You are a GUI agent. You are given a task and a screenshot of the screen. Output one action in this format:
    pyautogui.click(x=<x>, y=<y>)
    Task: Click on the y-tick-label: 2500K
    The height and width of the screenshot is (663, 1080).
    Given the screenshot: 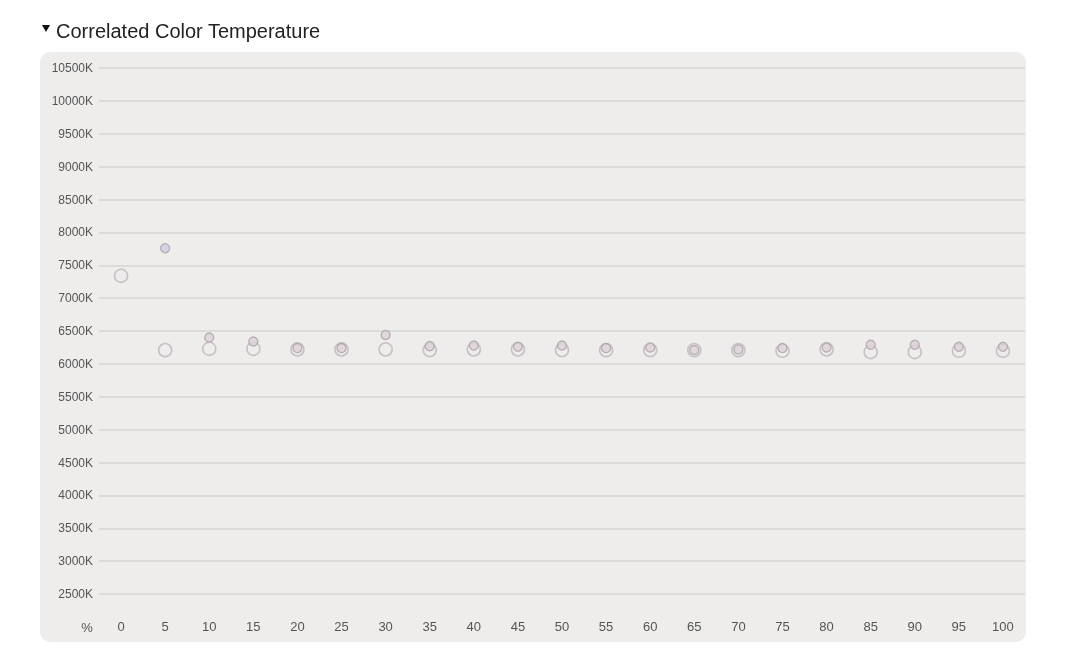 What is the action you would take?
    pyautogui.click(x=75, y=594)
    